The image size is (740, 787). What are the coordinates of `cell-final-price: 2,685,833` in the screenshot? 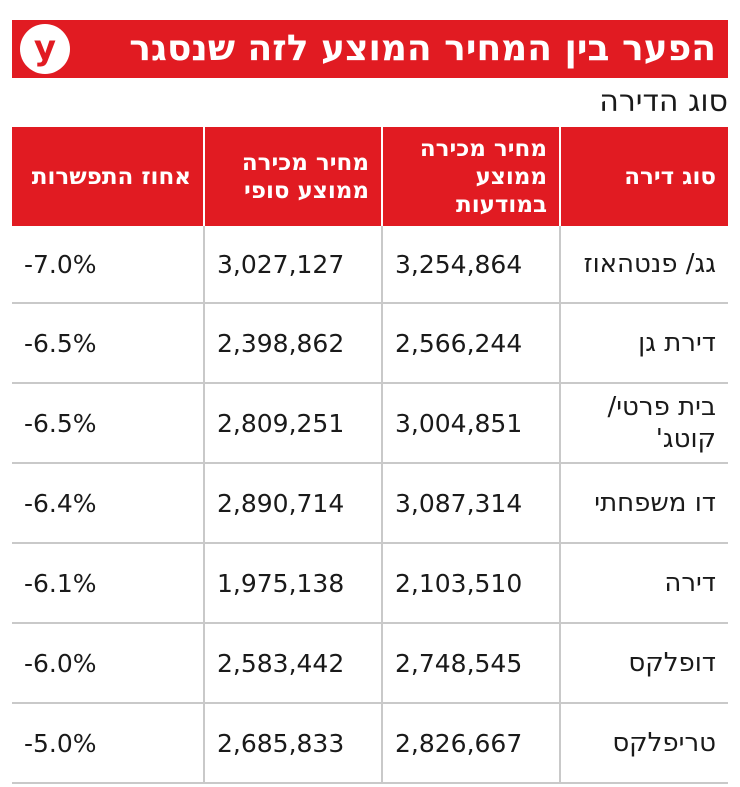 It's located at (292, 743).